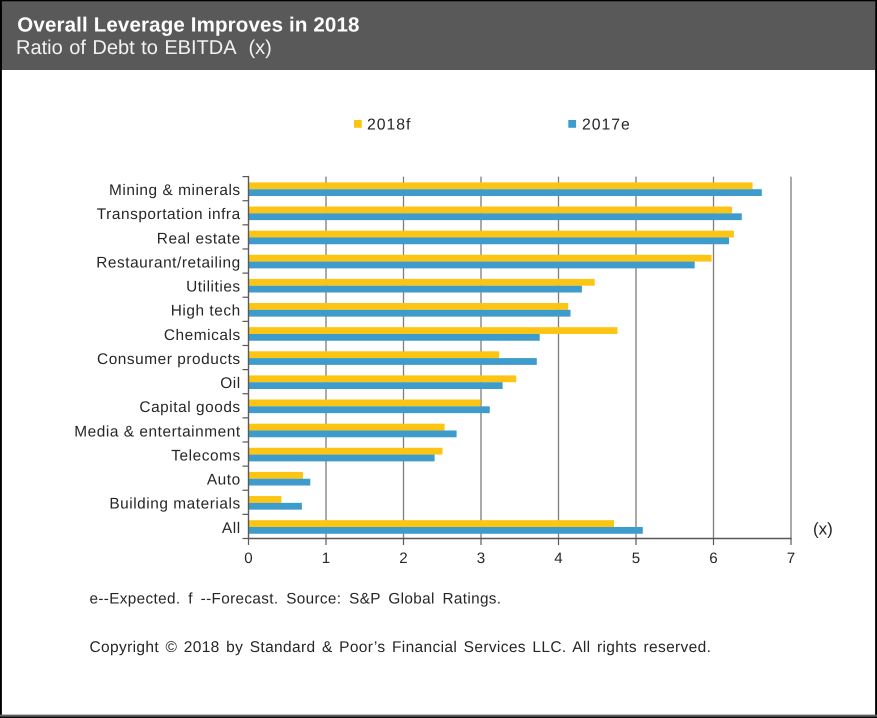 This screenshot has height=718, width=877. Describe the element at coordinates (213, 287) in the screenshot. I see `svg-text: Utilities` at that location.